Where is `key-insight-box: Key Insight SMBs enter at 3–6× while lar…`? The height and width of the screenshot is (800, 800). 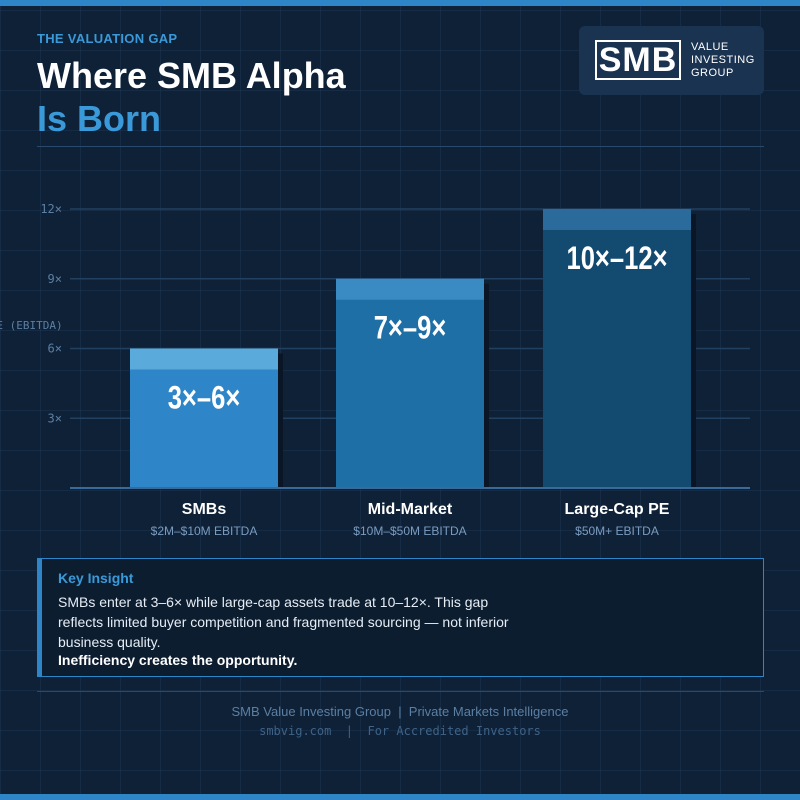
key-insight-box: Key Insight SMBs enter at 3–6× while lar… is located at coordinates (400, 617).